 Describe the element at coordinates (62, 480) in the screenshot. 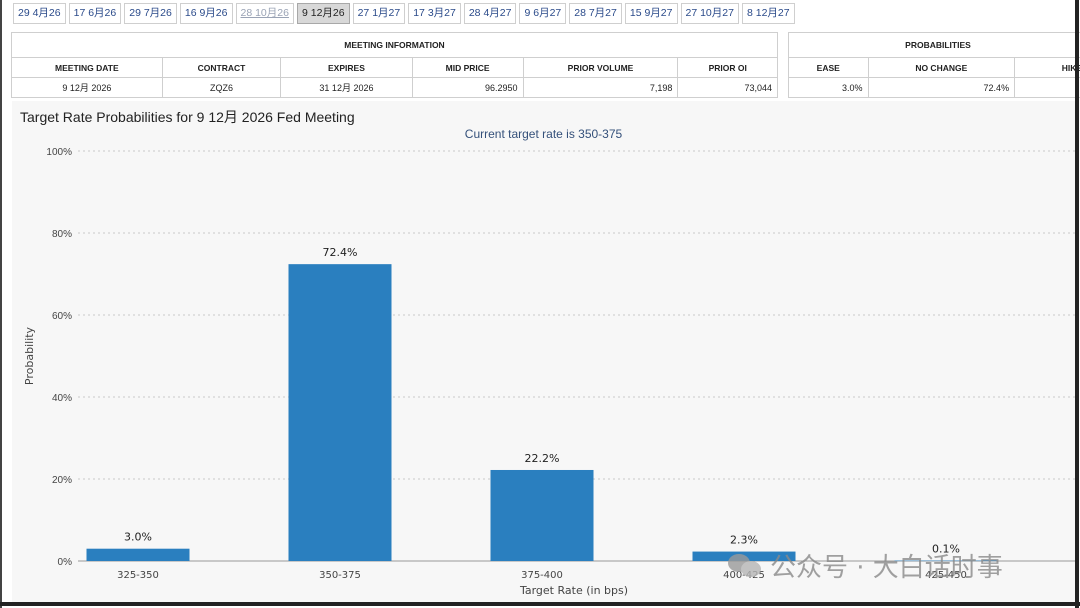

I see `y-tick-label: 20%` at that location.